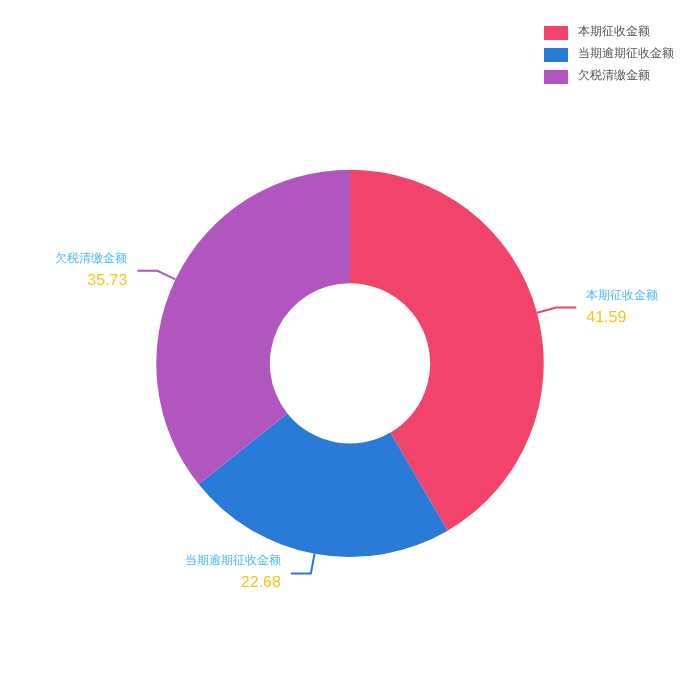 Image resolution: width=700 pixels, height=700 pixels. What do you see at coordinates (108, 279) in the screenshot?
I see `data-label: 35.73` at bounding box center [108, 279].